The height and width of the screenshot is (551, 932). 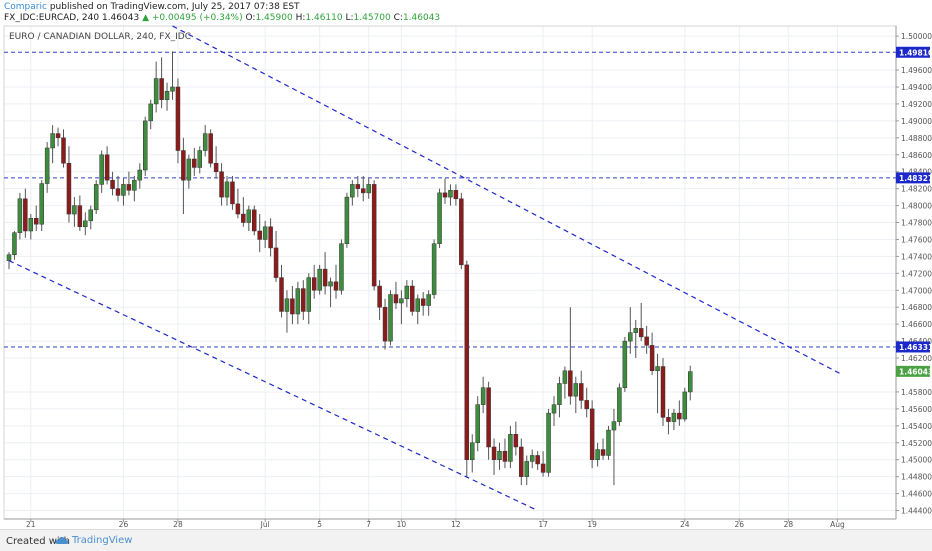 I want to click on last-price: 1.46043, so click(x=120, y=18).